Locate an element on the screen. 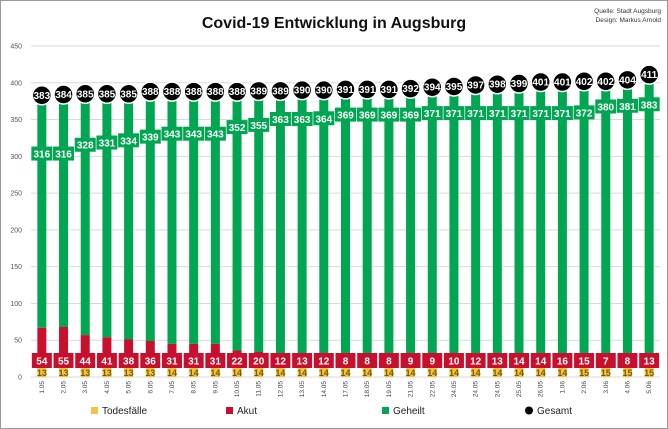  legend-label-todesfaelle: Todesfälle is located at coordinates (124, 411).